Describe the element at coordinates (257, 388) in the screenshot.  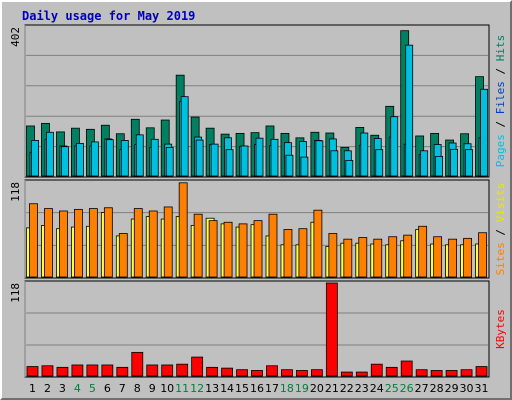
I see `day-label: 16` at that location.